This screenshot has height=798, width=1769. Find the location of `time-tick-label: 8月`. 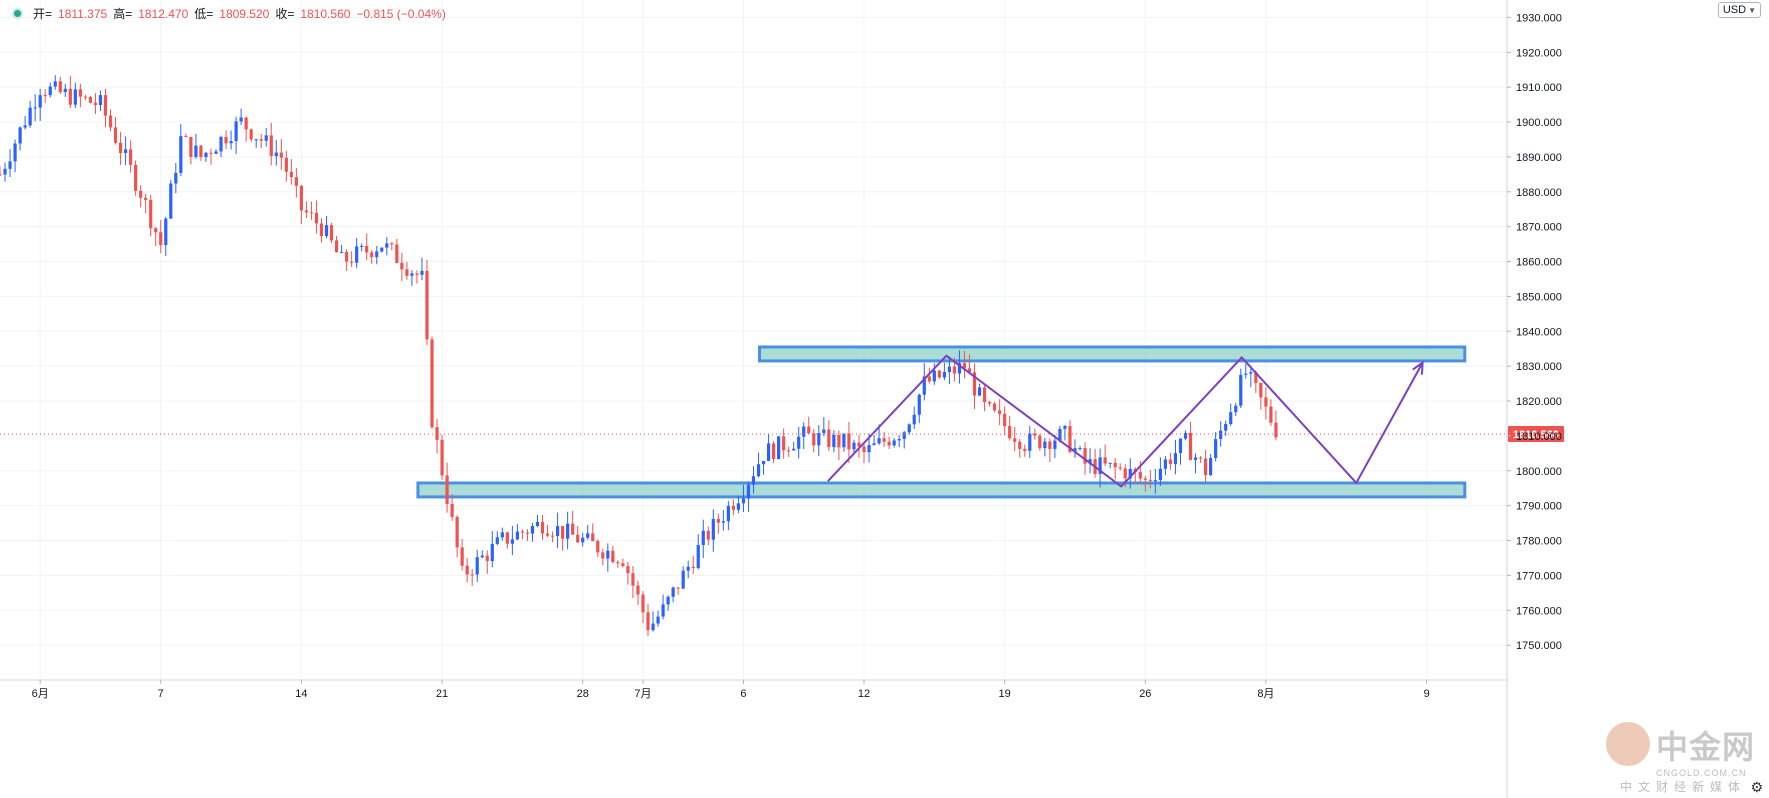

time-tick-label: 8月 is located at coordinates (1265, 694).